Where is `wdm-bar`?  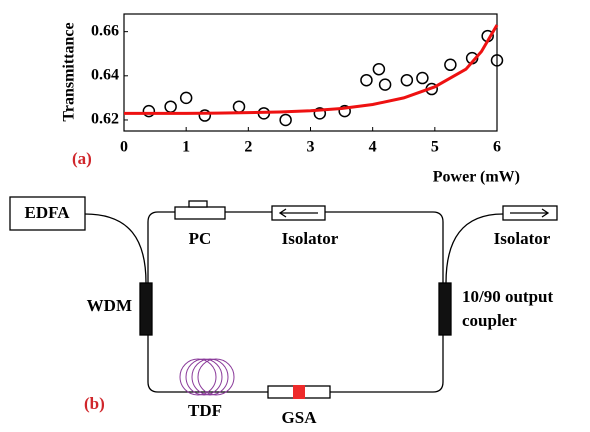
wdm-bar is located at coordinates (146, 309).